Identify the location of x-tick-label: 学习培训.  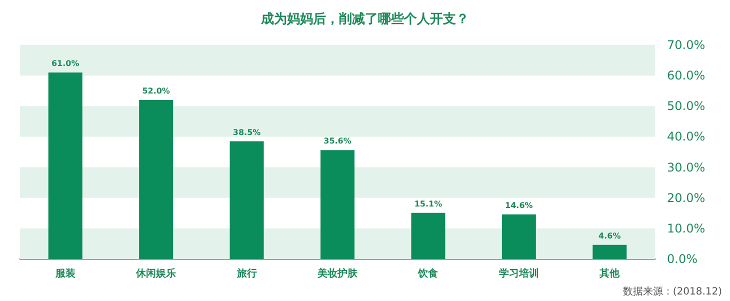
(518, 274).